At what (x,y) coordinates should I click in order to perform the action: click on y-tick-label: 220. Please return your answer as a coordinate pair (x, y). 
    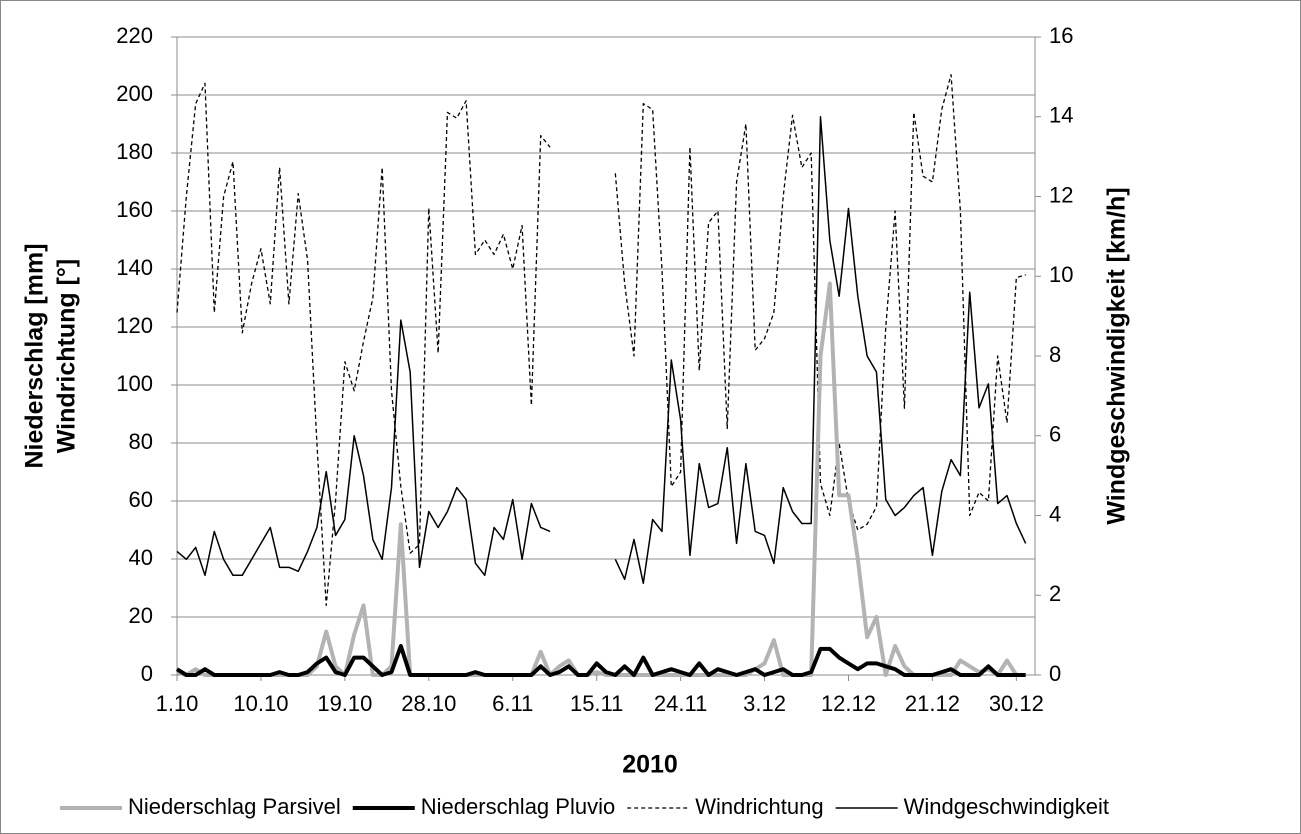
    Looking at the image, I should click on (134, 35).